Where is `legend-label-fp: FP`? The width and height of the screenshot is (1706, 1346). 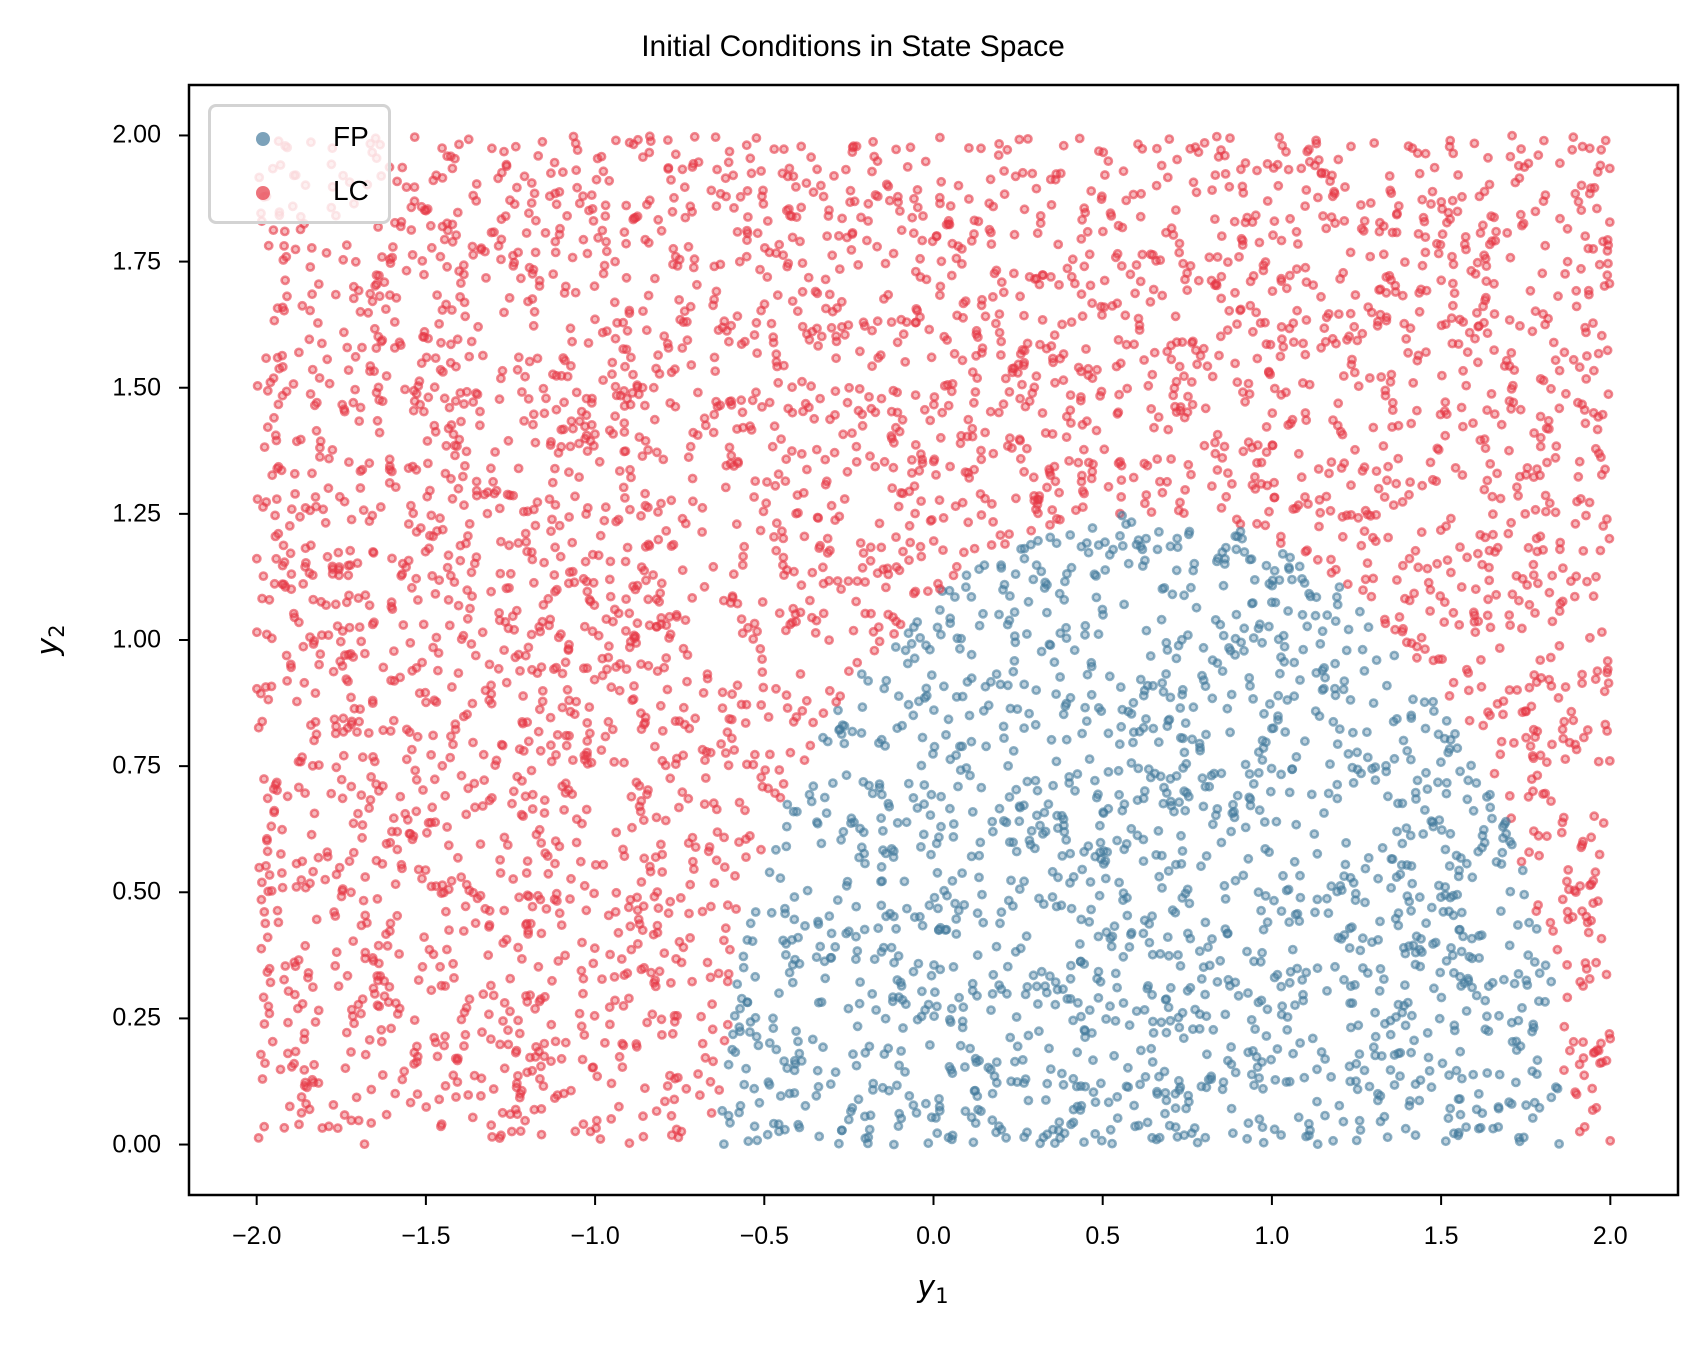
legend-label-fp: FP is located at coordinates (351, 136).